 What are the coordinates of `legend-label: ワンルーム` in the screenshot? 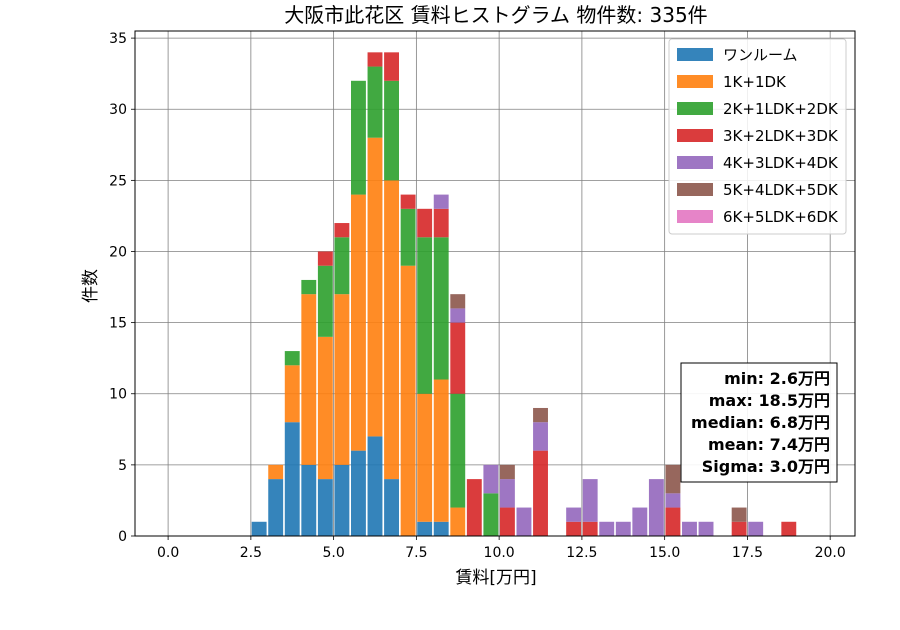 It's located at (760, 55).